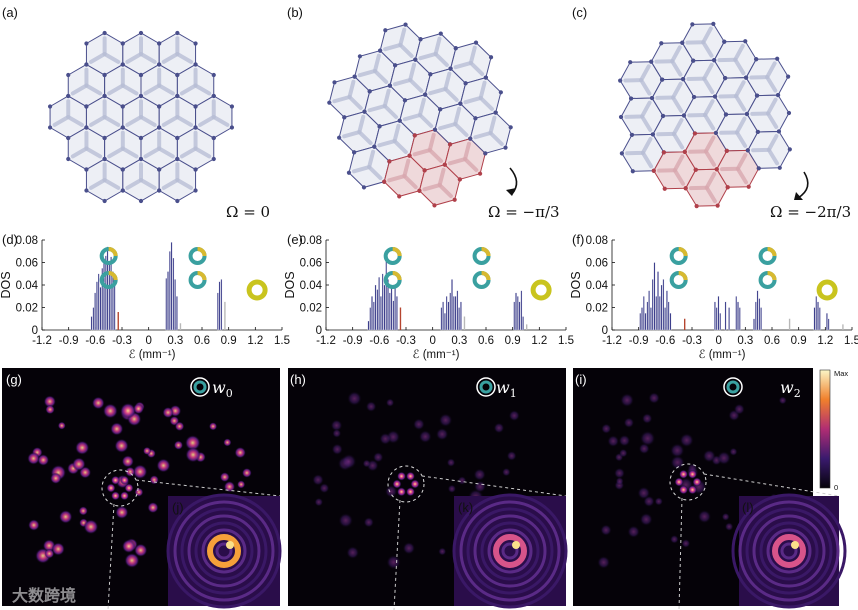 The image size is (858, 610). I want to click on inset-hotspot, so click(795, 545).